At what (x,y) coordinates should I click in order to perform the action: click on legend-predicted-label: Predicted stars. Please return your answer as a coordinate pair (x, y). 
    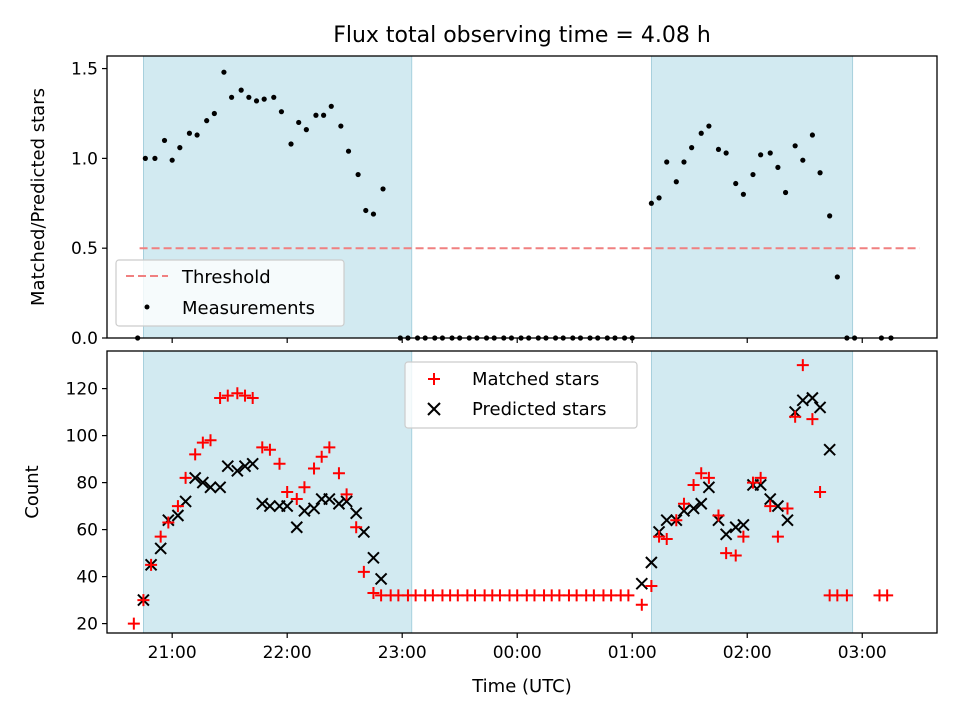
    Looking at the image, I should click on (539, 409).